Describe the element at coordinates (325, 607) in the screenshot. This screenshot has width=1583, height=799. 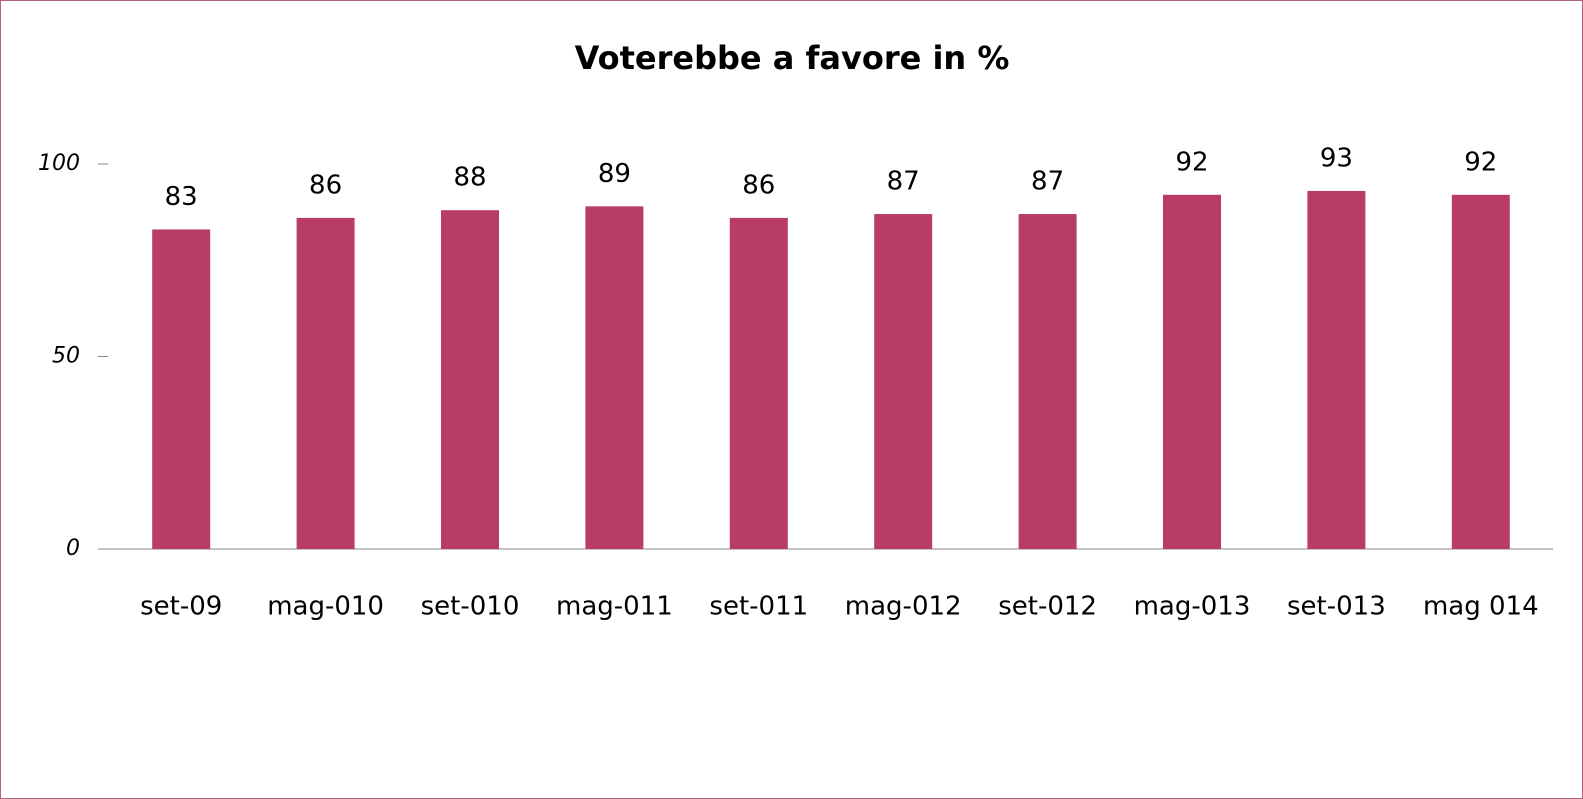
I see `x-tick-label: mag-010` at that location.